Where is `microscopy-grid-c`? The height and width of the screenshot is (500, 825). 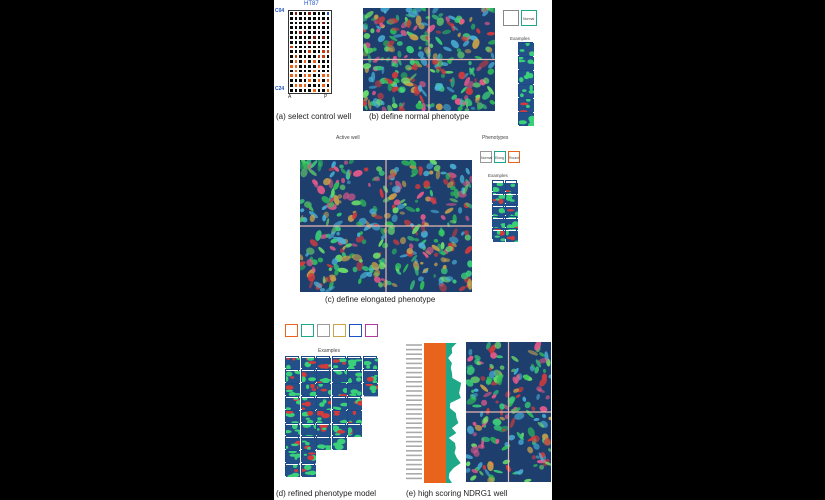 microscopy-grid-c is located at coordinates (386, 226).